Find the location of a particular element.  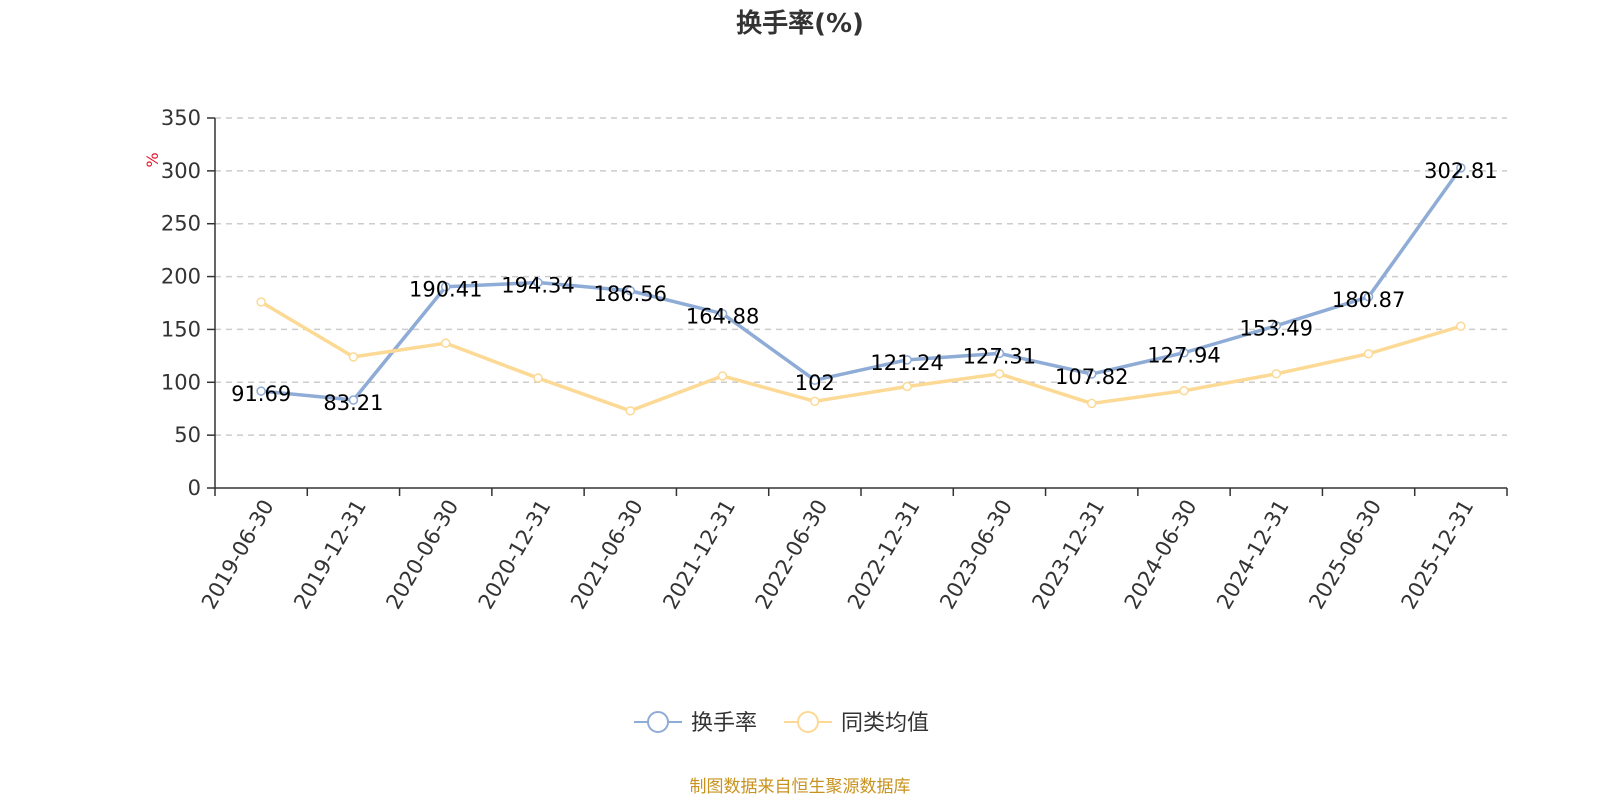

x-tick-label: 2022-12-31 is located at coordinates (884, 555).